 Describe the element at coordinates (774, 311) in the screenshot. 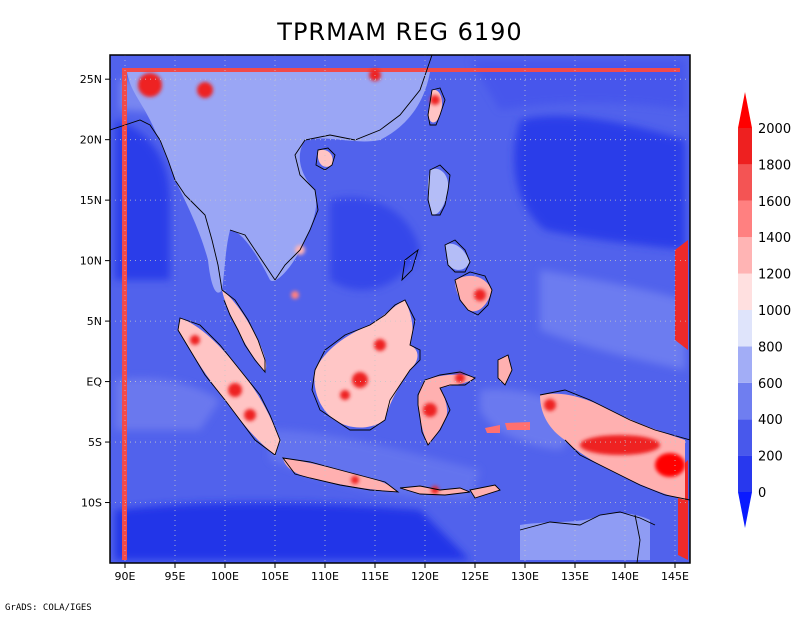

I see `colorbar-label: 1000` at that location.